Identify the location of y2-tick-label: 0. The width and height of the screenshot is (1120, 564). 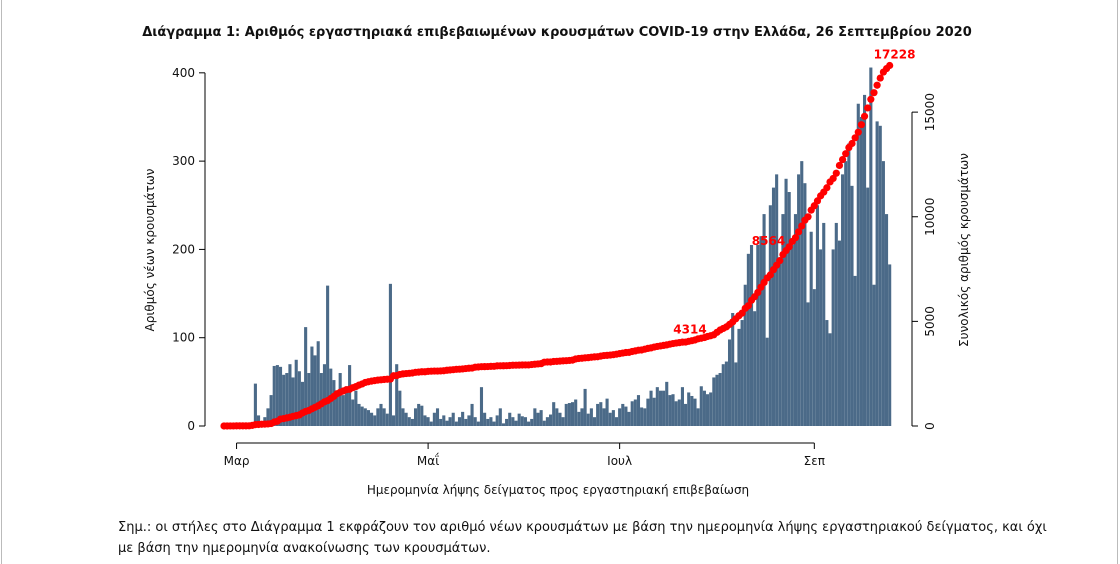
(930, 426).